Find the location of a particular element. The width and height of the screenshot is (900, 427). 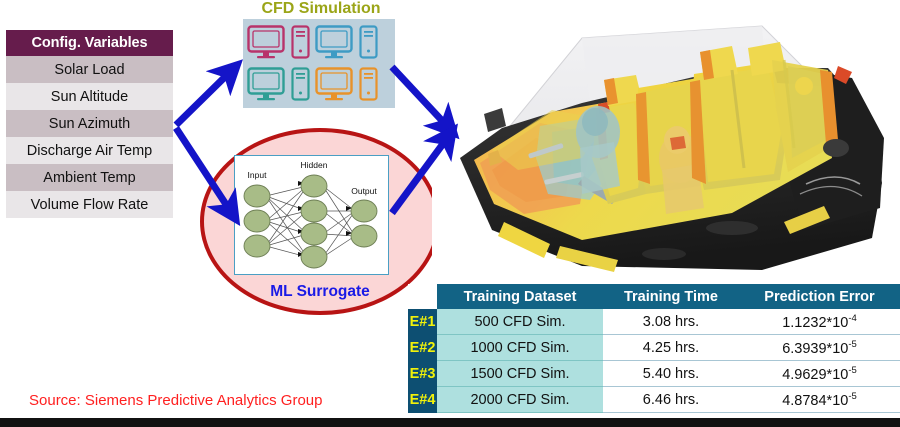

training-time-cell: 5.40 hrs. is located at coordinates (671, 373).